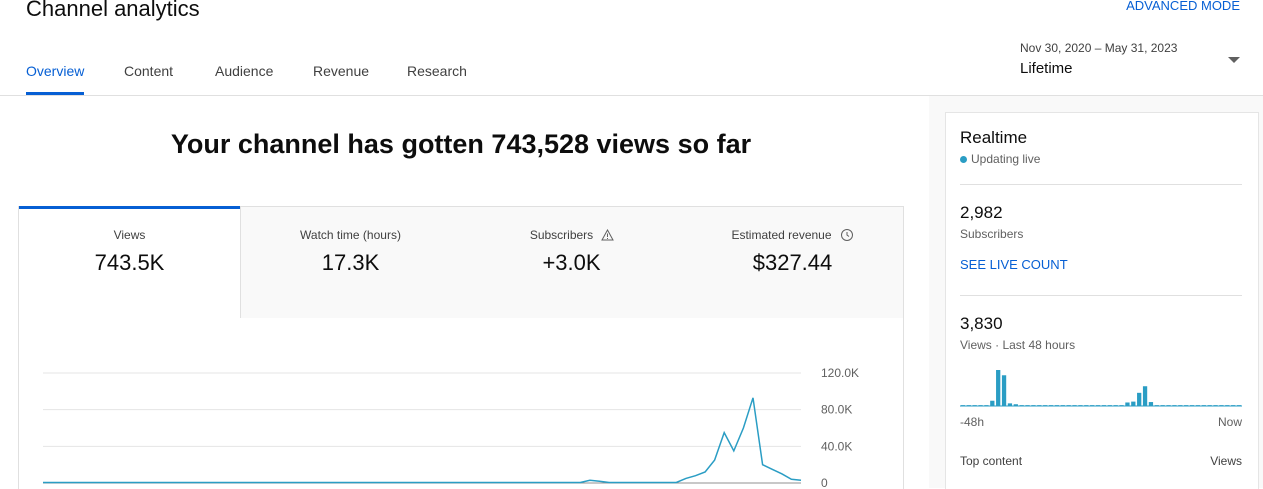 The width and height of the screenshot is (1263, 489). What do you see at coordinates (840, 373) in the screenshot?
I see `y-tick-label: 120.0K` at bounding box center [840, 373].